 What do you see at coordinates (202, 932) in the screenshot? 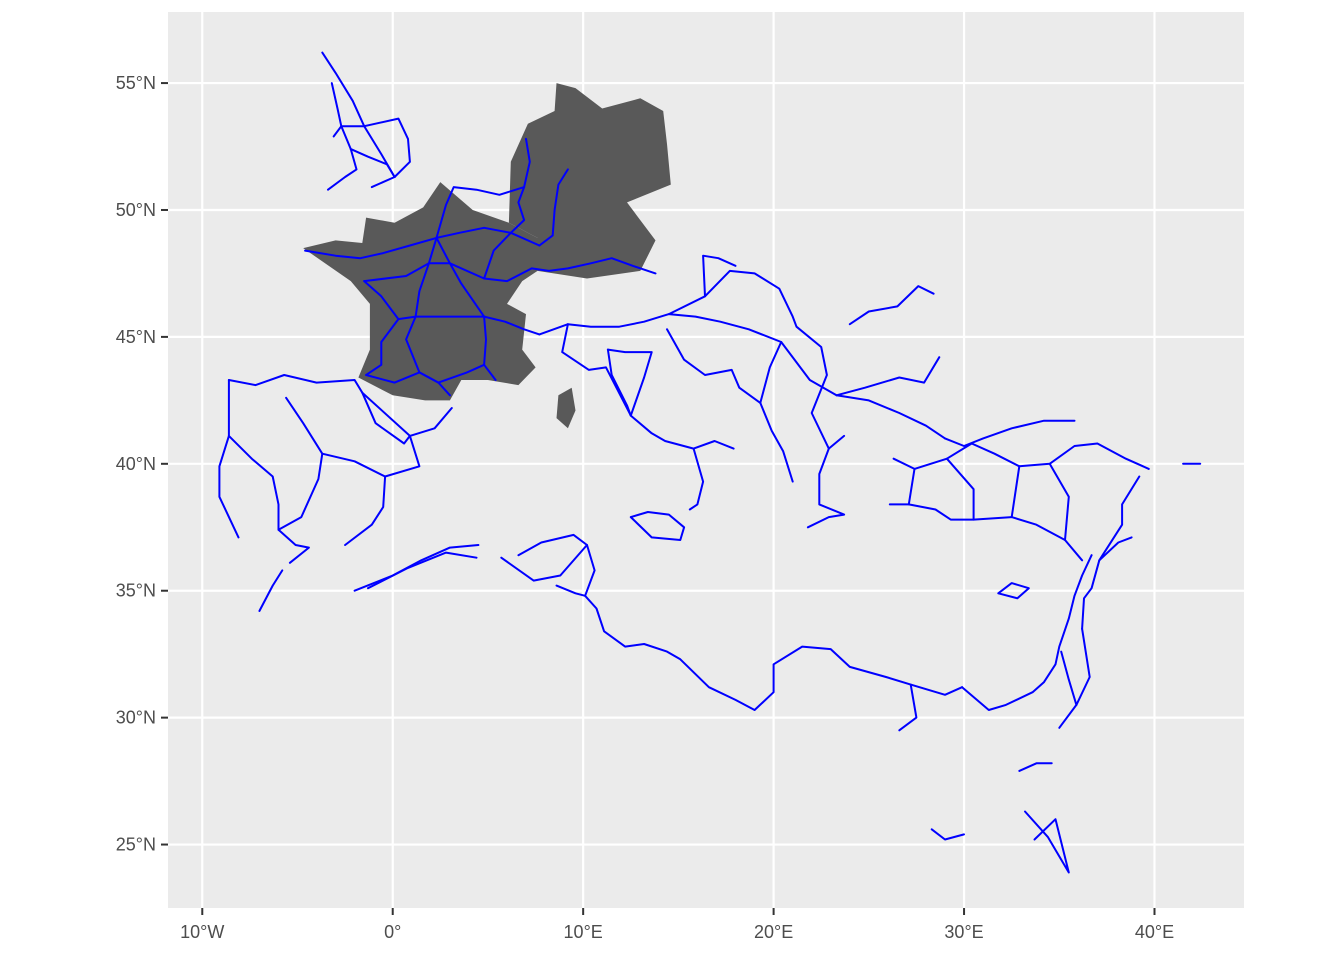
I see `x-tick-label: 10°W` at bounding box center [202, 932].